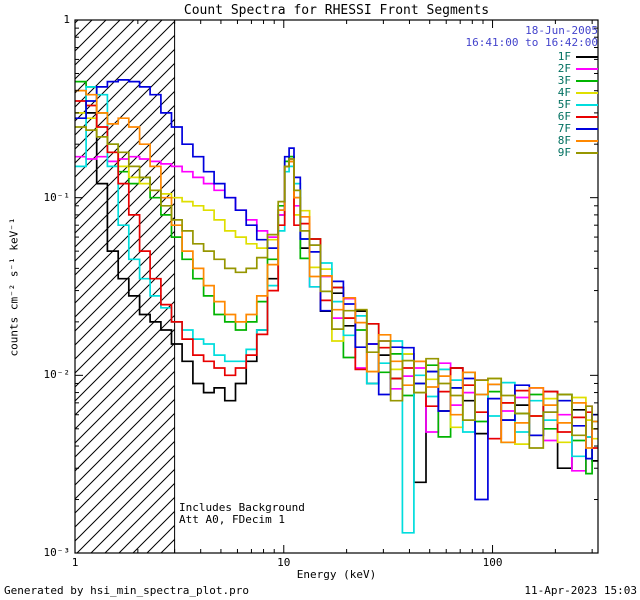 The width and height of the screenshot is (640, 600). I want to click on y-tick-label-1e-1: 10⁻¹, so click(57, 197).